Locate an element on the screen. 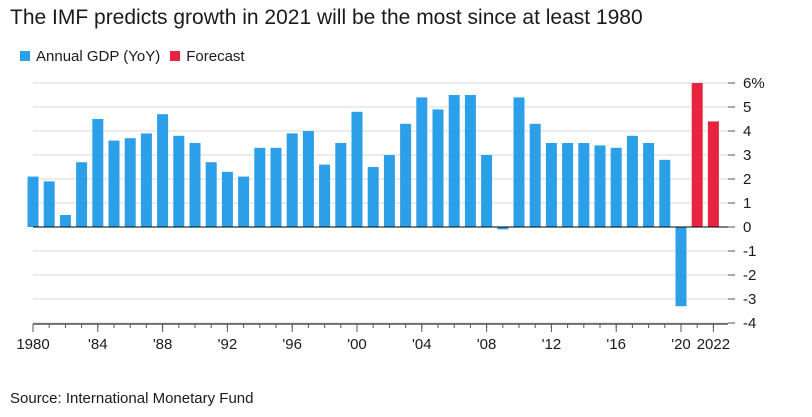 The image size is (812, 417). y-tick-label: 2 is located at coordinates (747, 179).